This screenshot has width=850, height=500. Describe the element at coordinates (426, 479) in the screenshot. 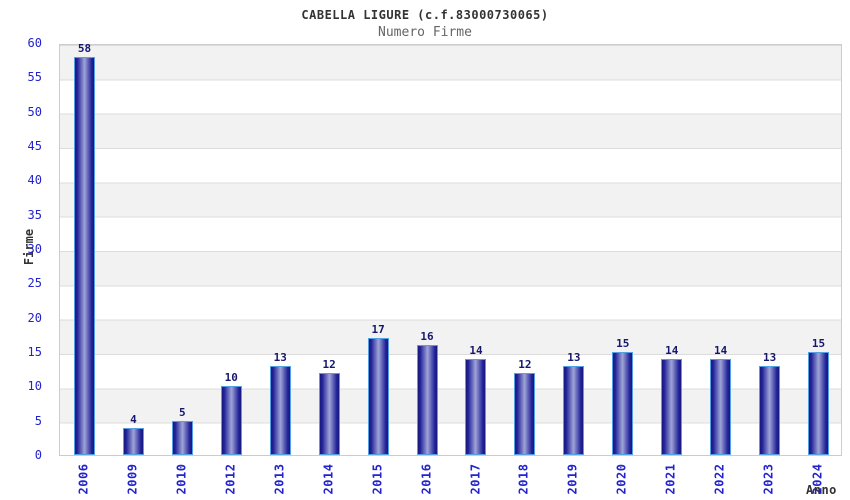

I see `x-tick-label: 2016` at that location.